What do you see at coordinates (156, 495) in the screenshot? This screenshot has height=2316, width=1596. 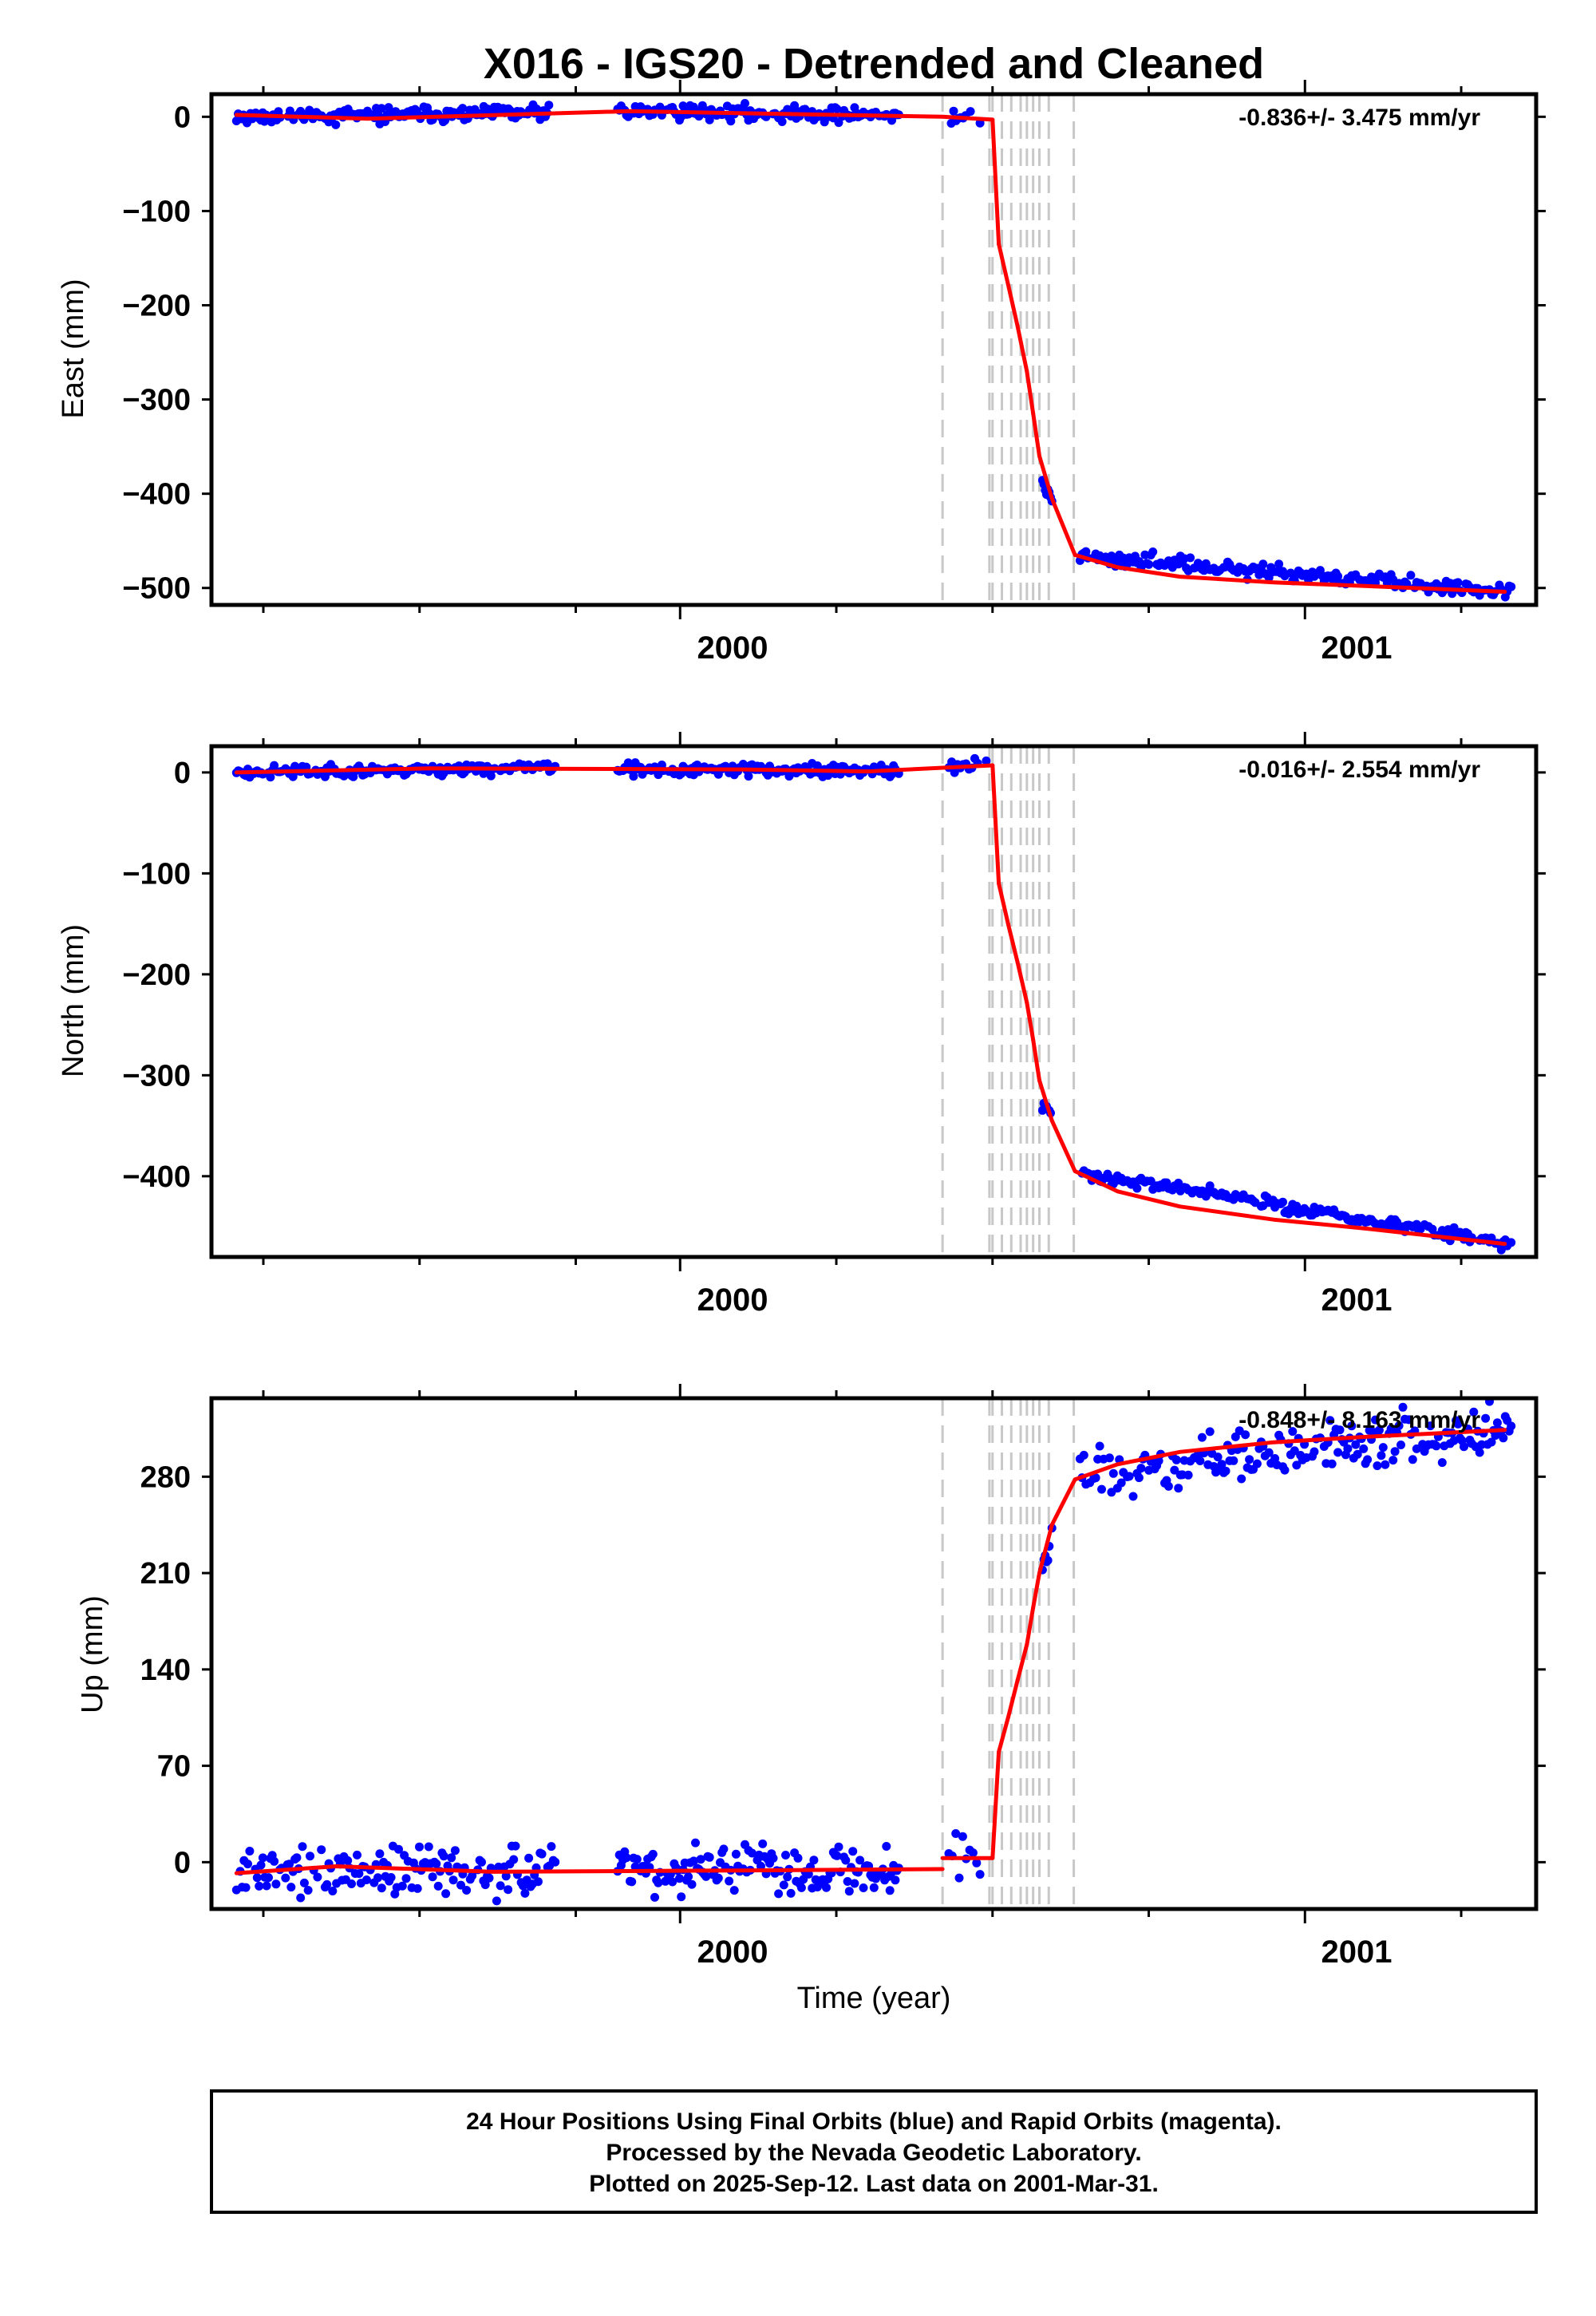 I see `east-ytick-label: −400` at bounding box center [156, 495].